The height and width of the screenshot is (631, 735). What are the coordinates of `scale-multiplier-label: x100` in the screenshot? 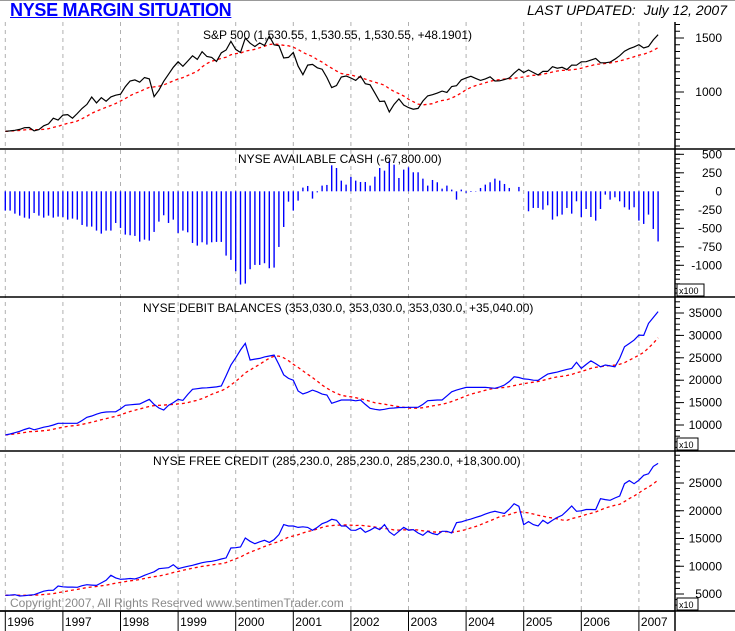 It's located at (689, 291).